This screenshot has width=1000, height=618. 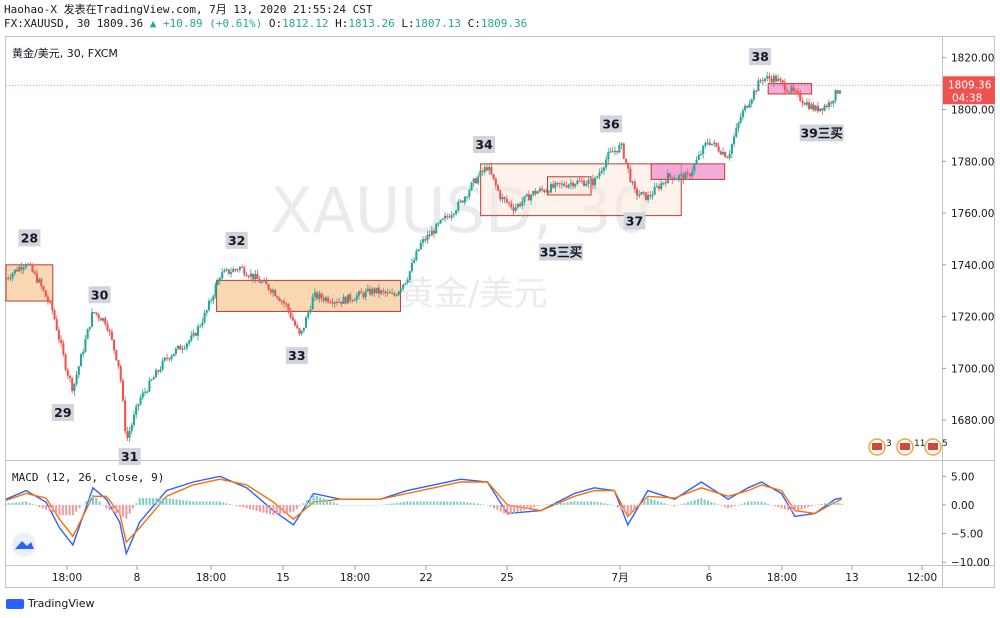 What do you see at coordinates (296, 355) in the screenshot?
I see `wave-label: 33` at bounding box center [296, 355].